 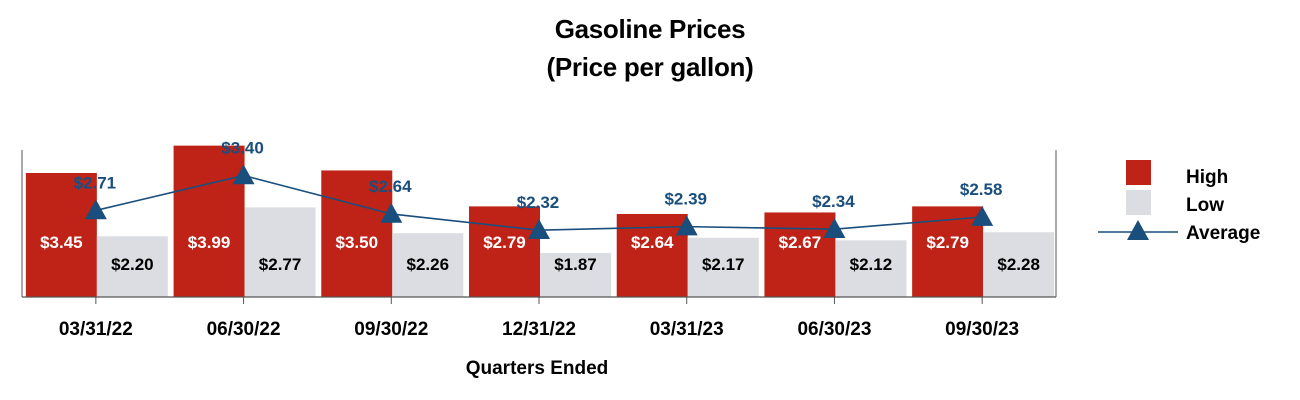 I want to click on legend-high-label: High, so click(x=1207, y=177).